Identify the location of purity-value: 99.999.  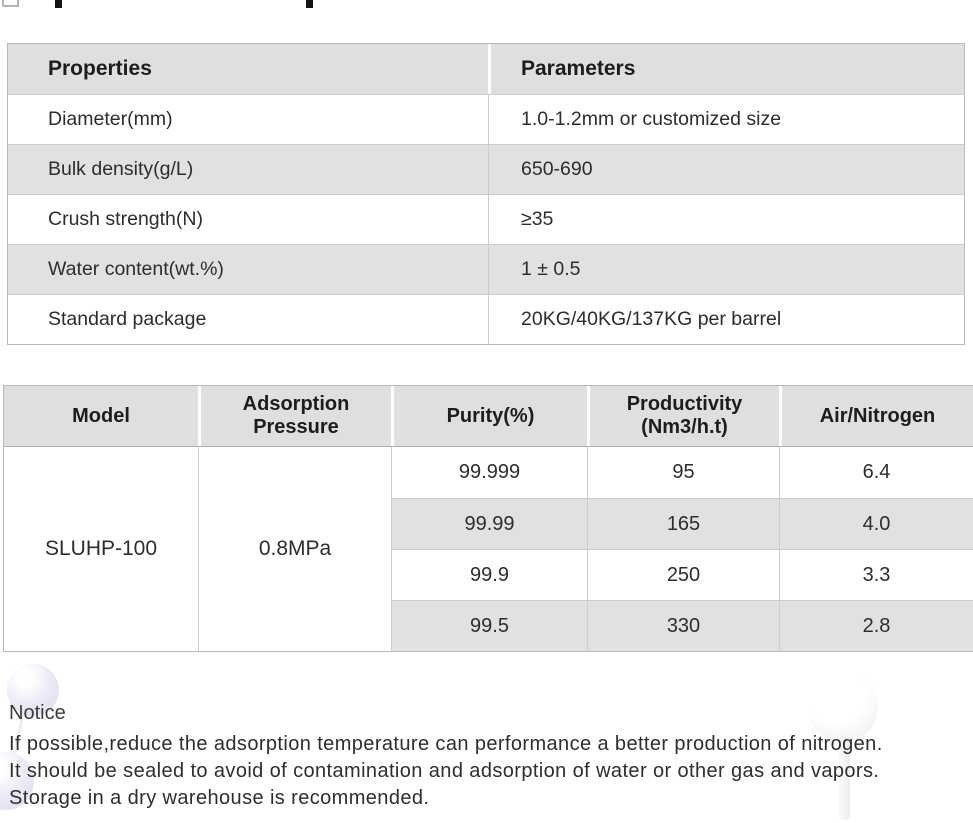
(489, 472).